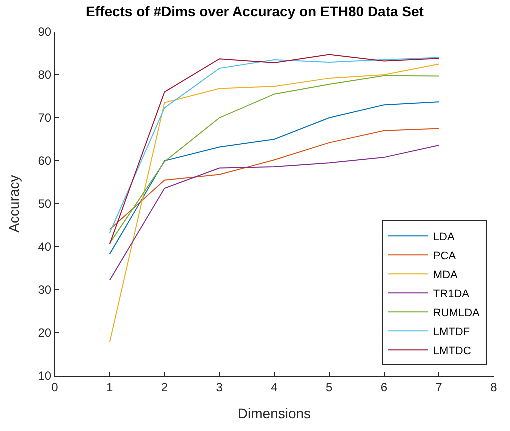  Describe the element at coordinates (330, 387) in the screenshot. I see `x-tick-label: 5` at that location.